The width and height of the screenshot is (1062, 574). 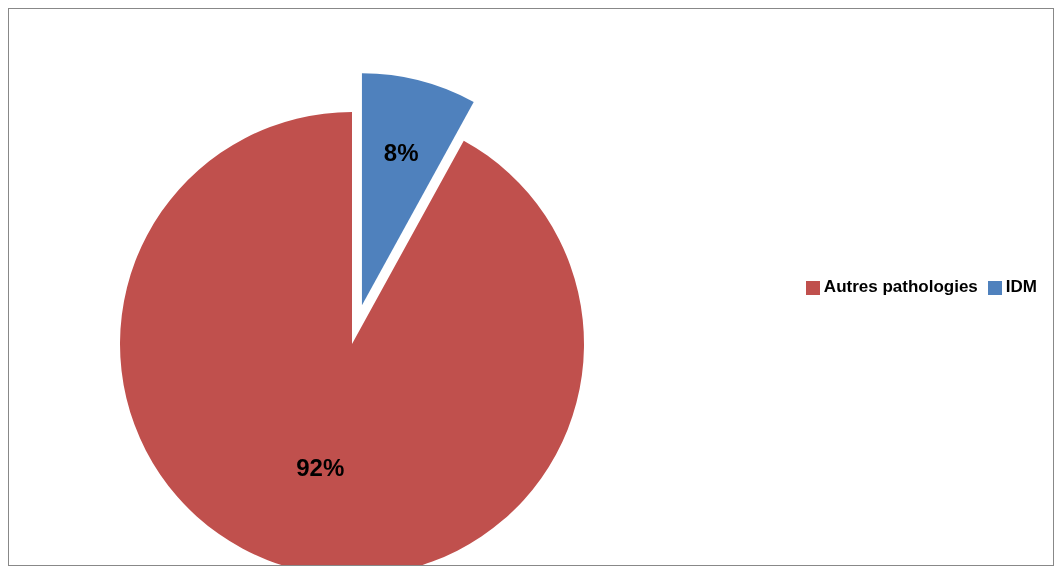 What do you see at coordinates (900, 286) in the screenshot?
I see `legend-label: Autres pathologies` at bounding box center [900, 286].